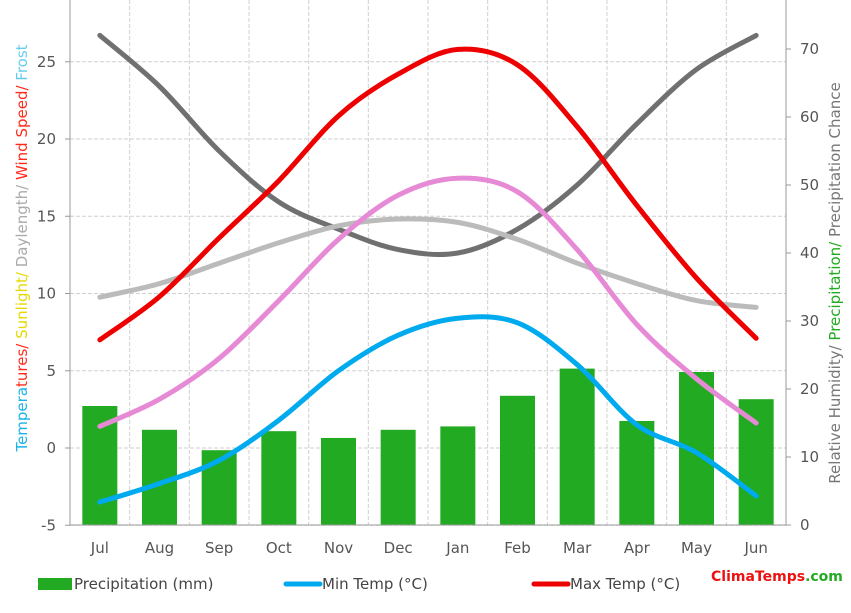  I want to click on right-tick-label: 10, so click(809, 457).